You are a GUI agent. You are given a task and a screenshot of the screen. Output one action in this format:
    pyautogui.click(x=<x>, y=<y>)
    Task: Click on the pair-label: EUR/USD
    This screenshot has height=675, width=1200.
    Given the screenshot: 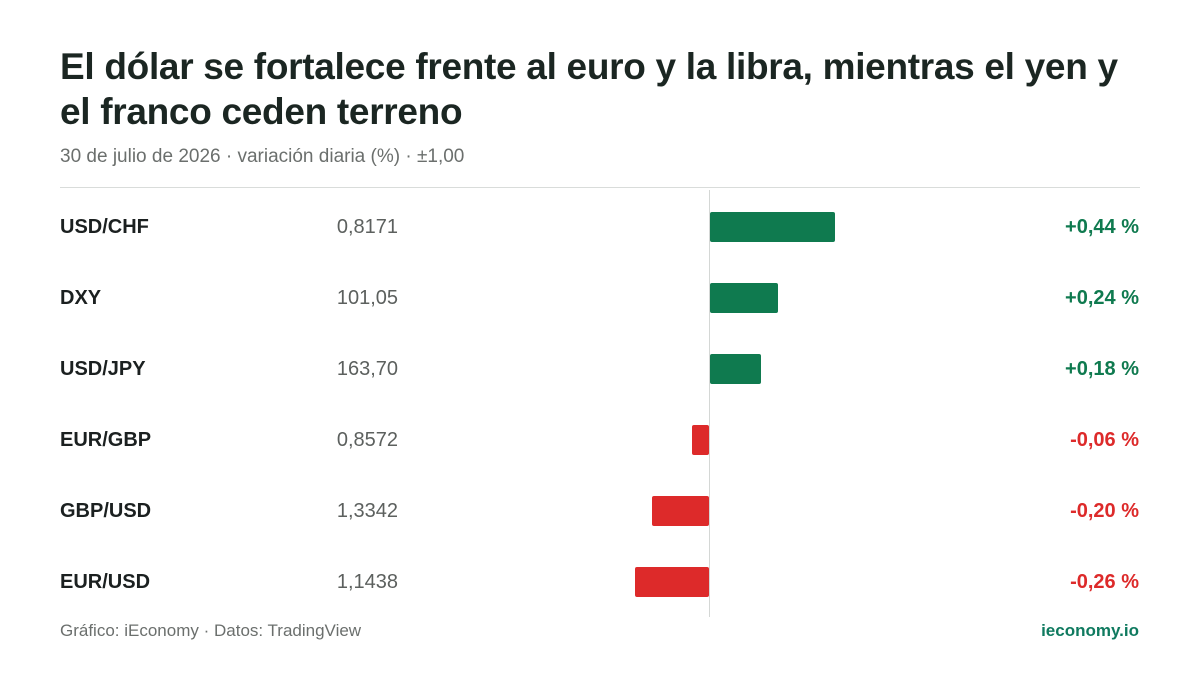 What is the action you would take?
    pyautogui.click(x=105, y=582)
    